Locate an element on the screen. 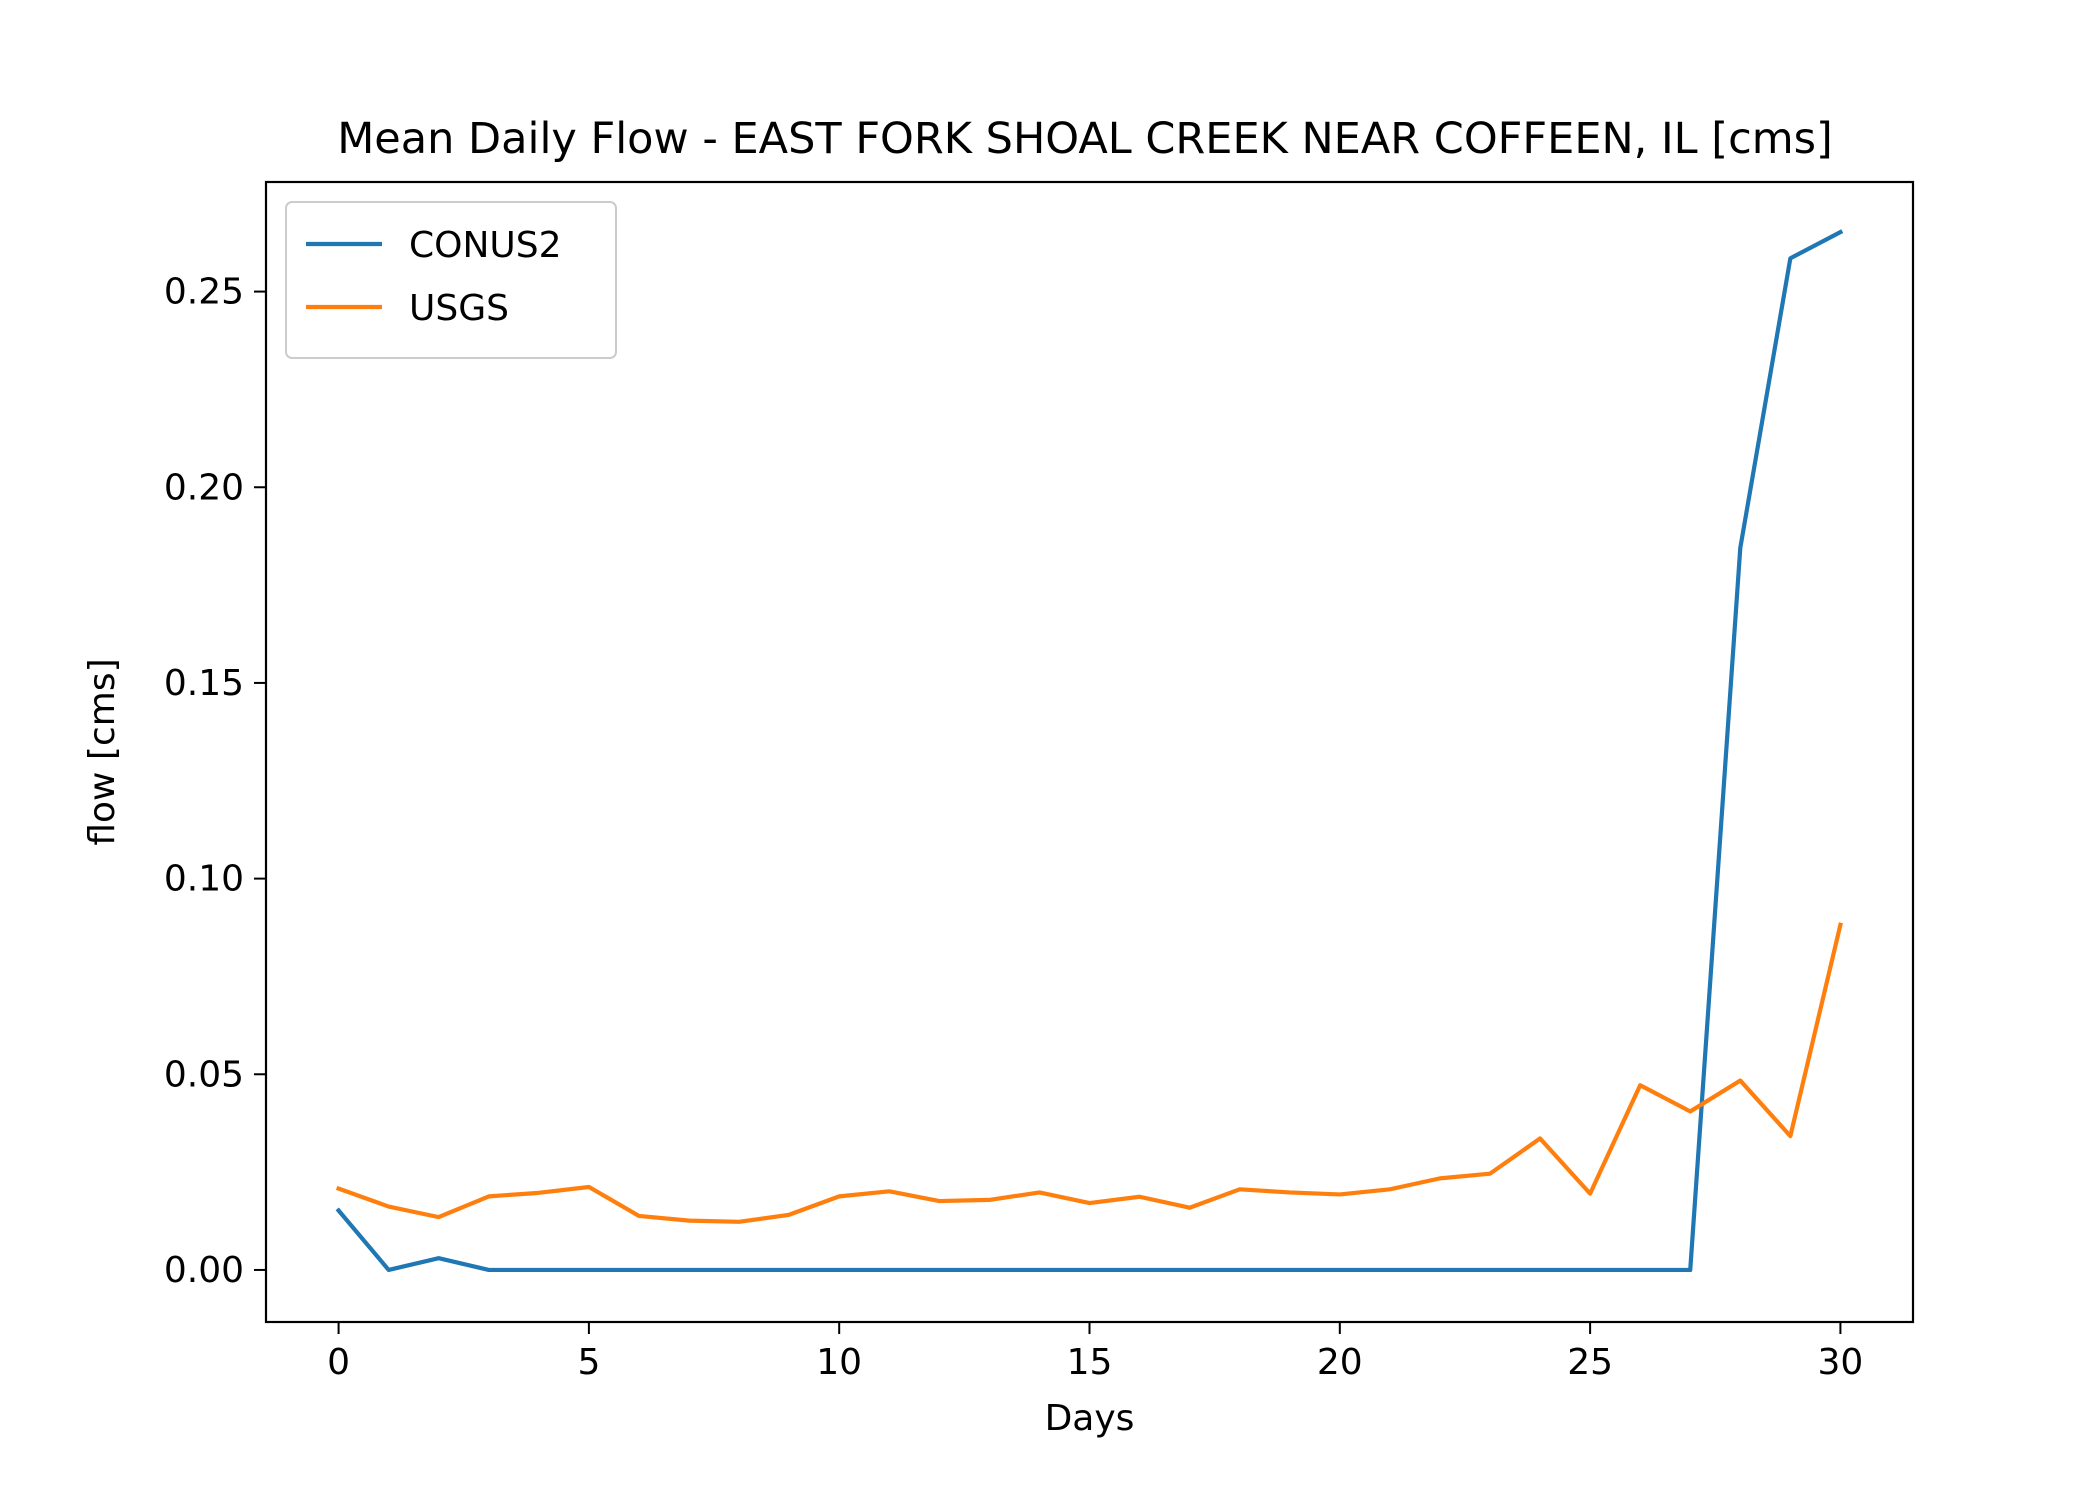  x-axis-ticks: 0 5 10 15 20 25 30 is located at coordinates (1095, 1352).